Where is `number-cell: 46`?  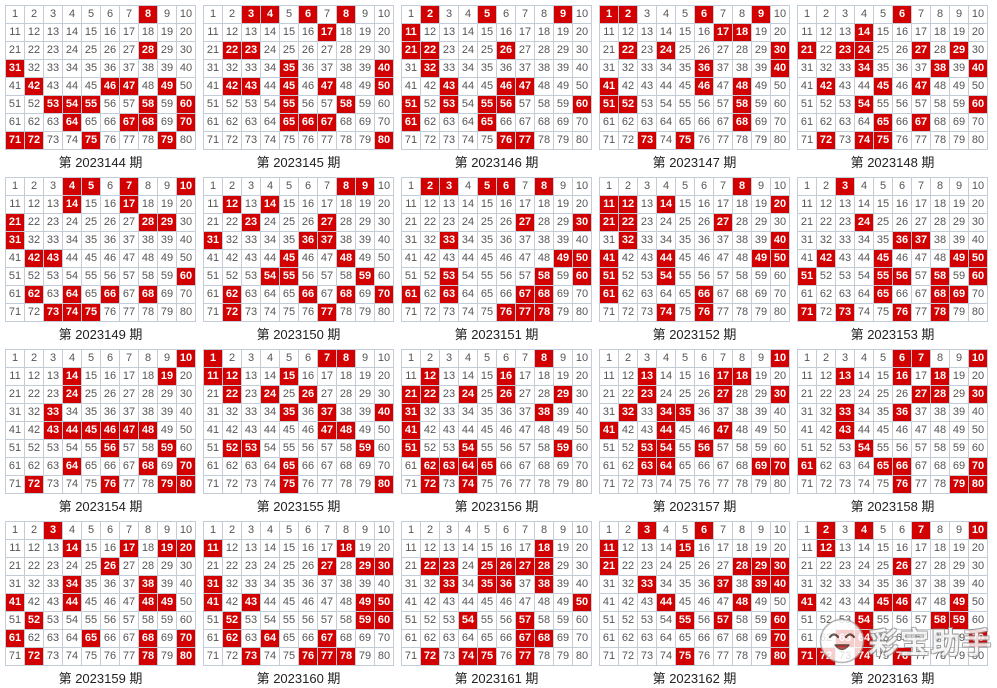 number-cell: 46 is located at coordinates (308, 430).